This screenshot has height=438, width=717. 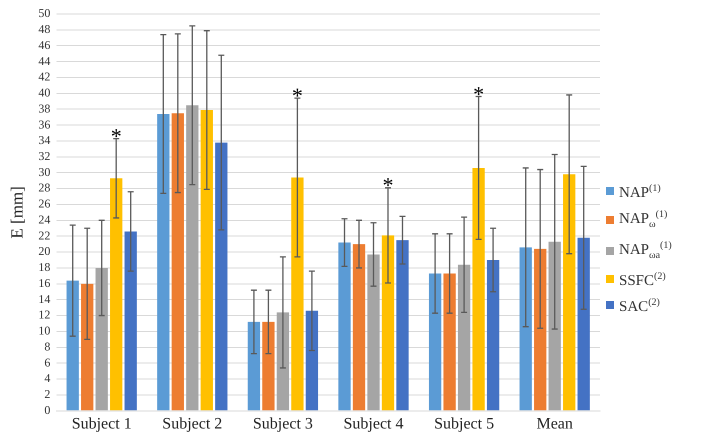 I want to click on x-tick-label: Subject 5, so click(x=464, y=424).